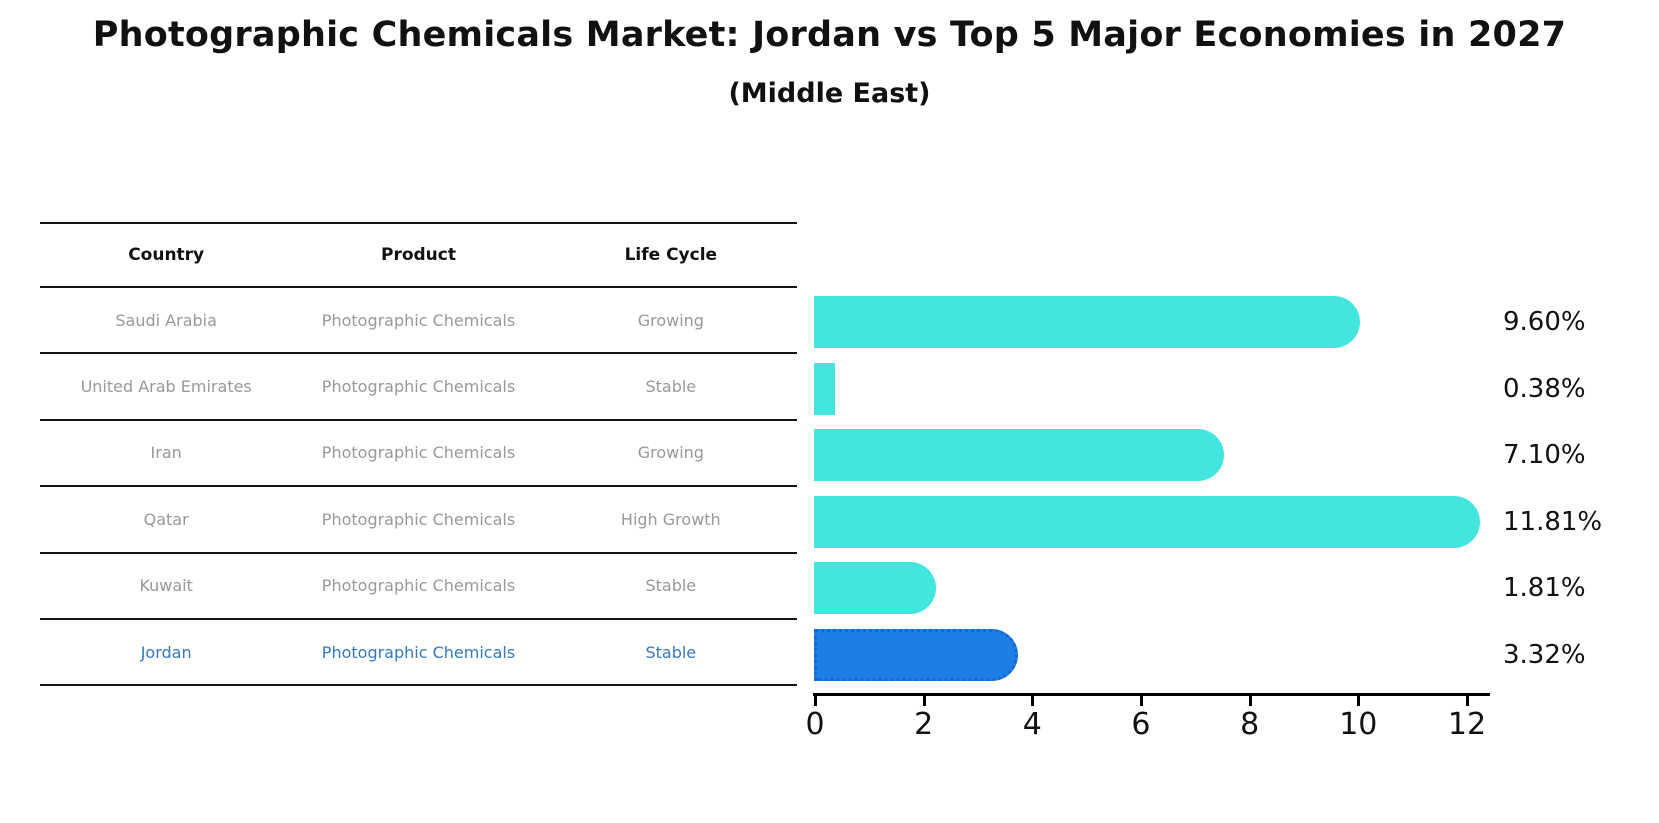 This screenshot has width=1659, height=823. What do you see at coordinates (1544, 322) in the screenshot?
I see `bar-value-label: 9.60%` at bounding box center [1544, 322].